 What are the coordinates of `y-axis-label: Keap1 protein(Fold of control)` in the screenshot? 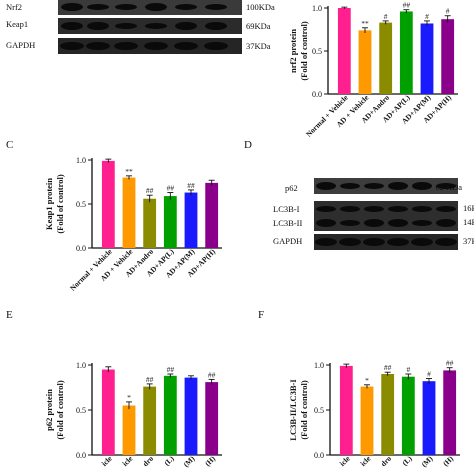 It's located at (54, 204).